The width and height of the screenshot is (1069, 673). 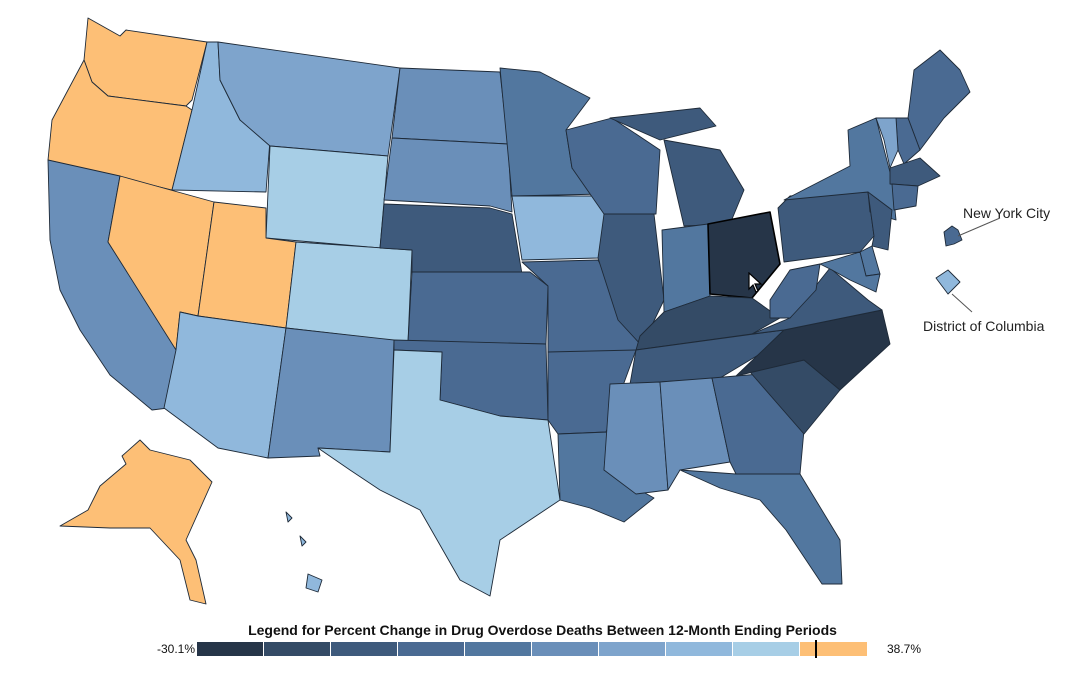 What do you see at coordinates (795, 291) in the screenshot?
I see `state-WV` at bounding box center [795, 291].